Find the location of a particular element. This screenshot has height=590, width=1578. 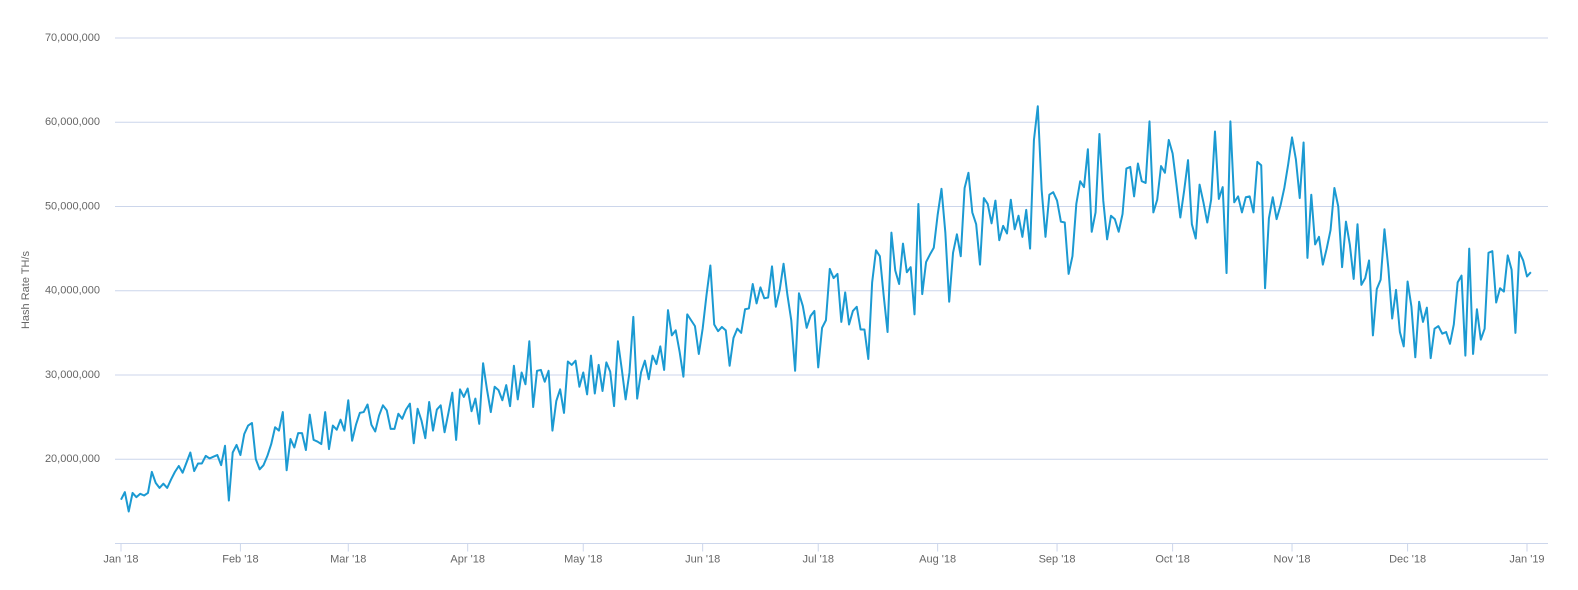

y-tick-label: 30,000,000 is located at coordinates (72, 375).